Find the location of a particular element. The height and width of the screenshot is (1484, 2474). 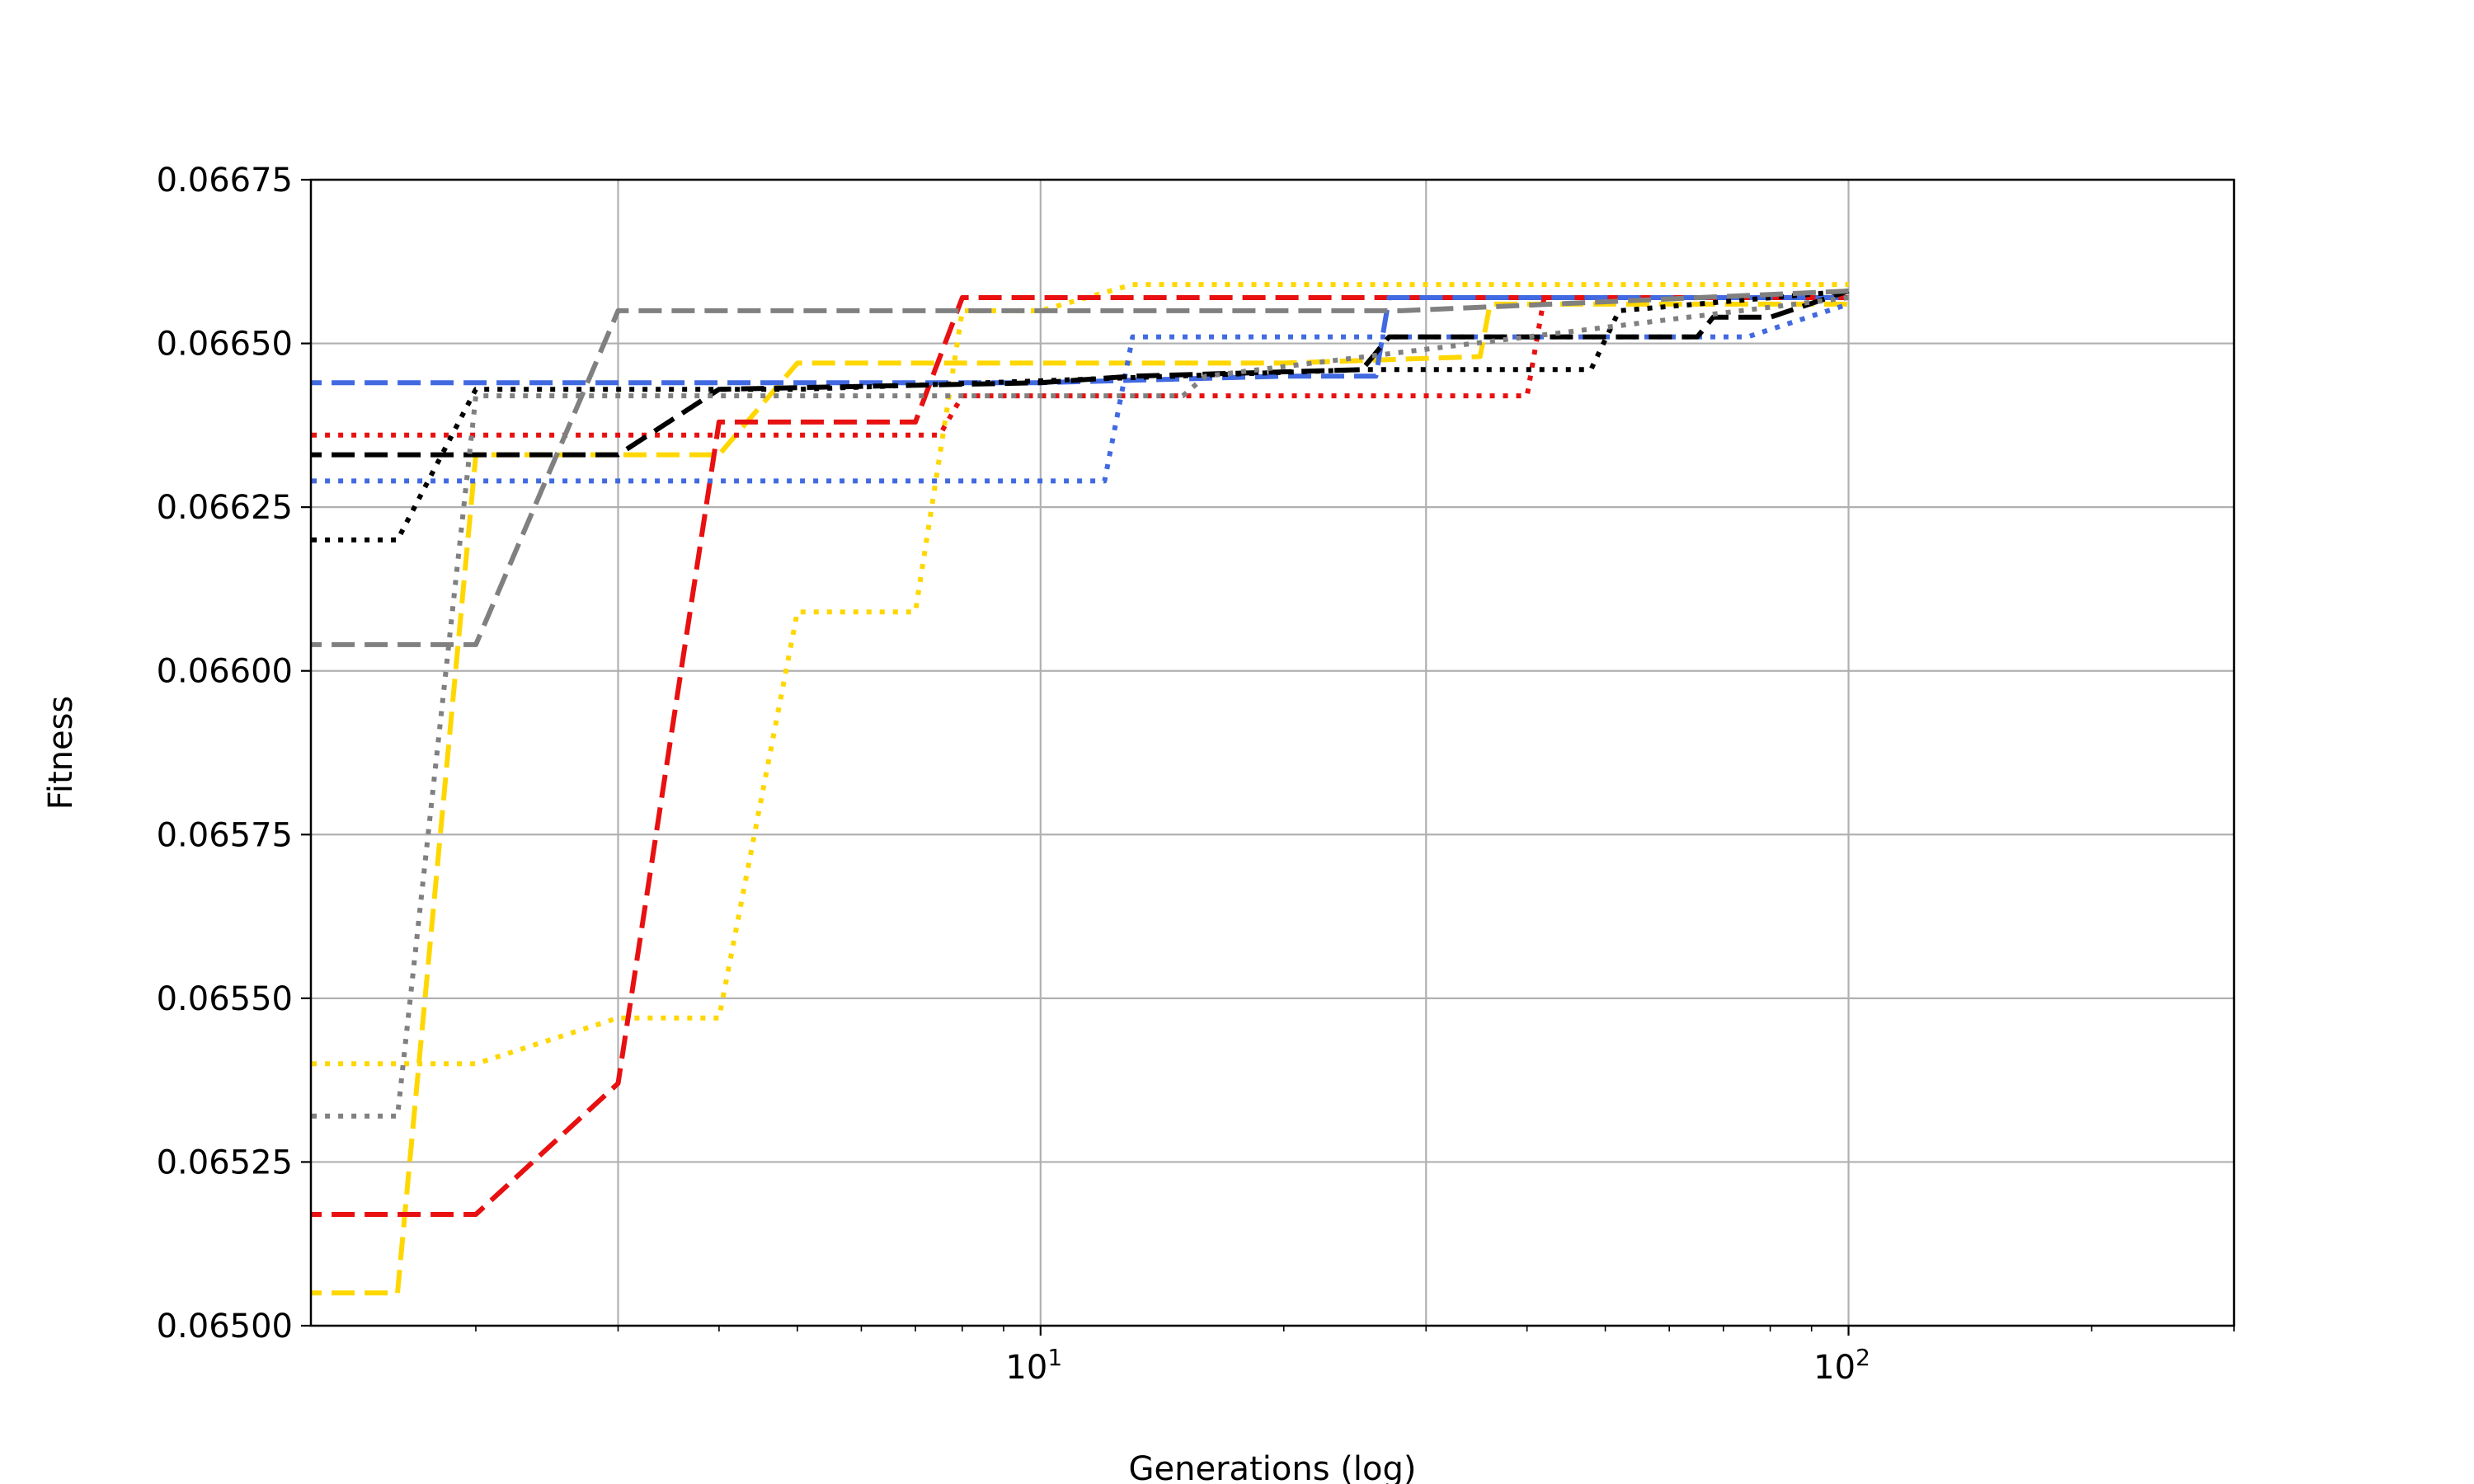

x-axis-label: Generations (log) is located at coordinates (1273, 1467).